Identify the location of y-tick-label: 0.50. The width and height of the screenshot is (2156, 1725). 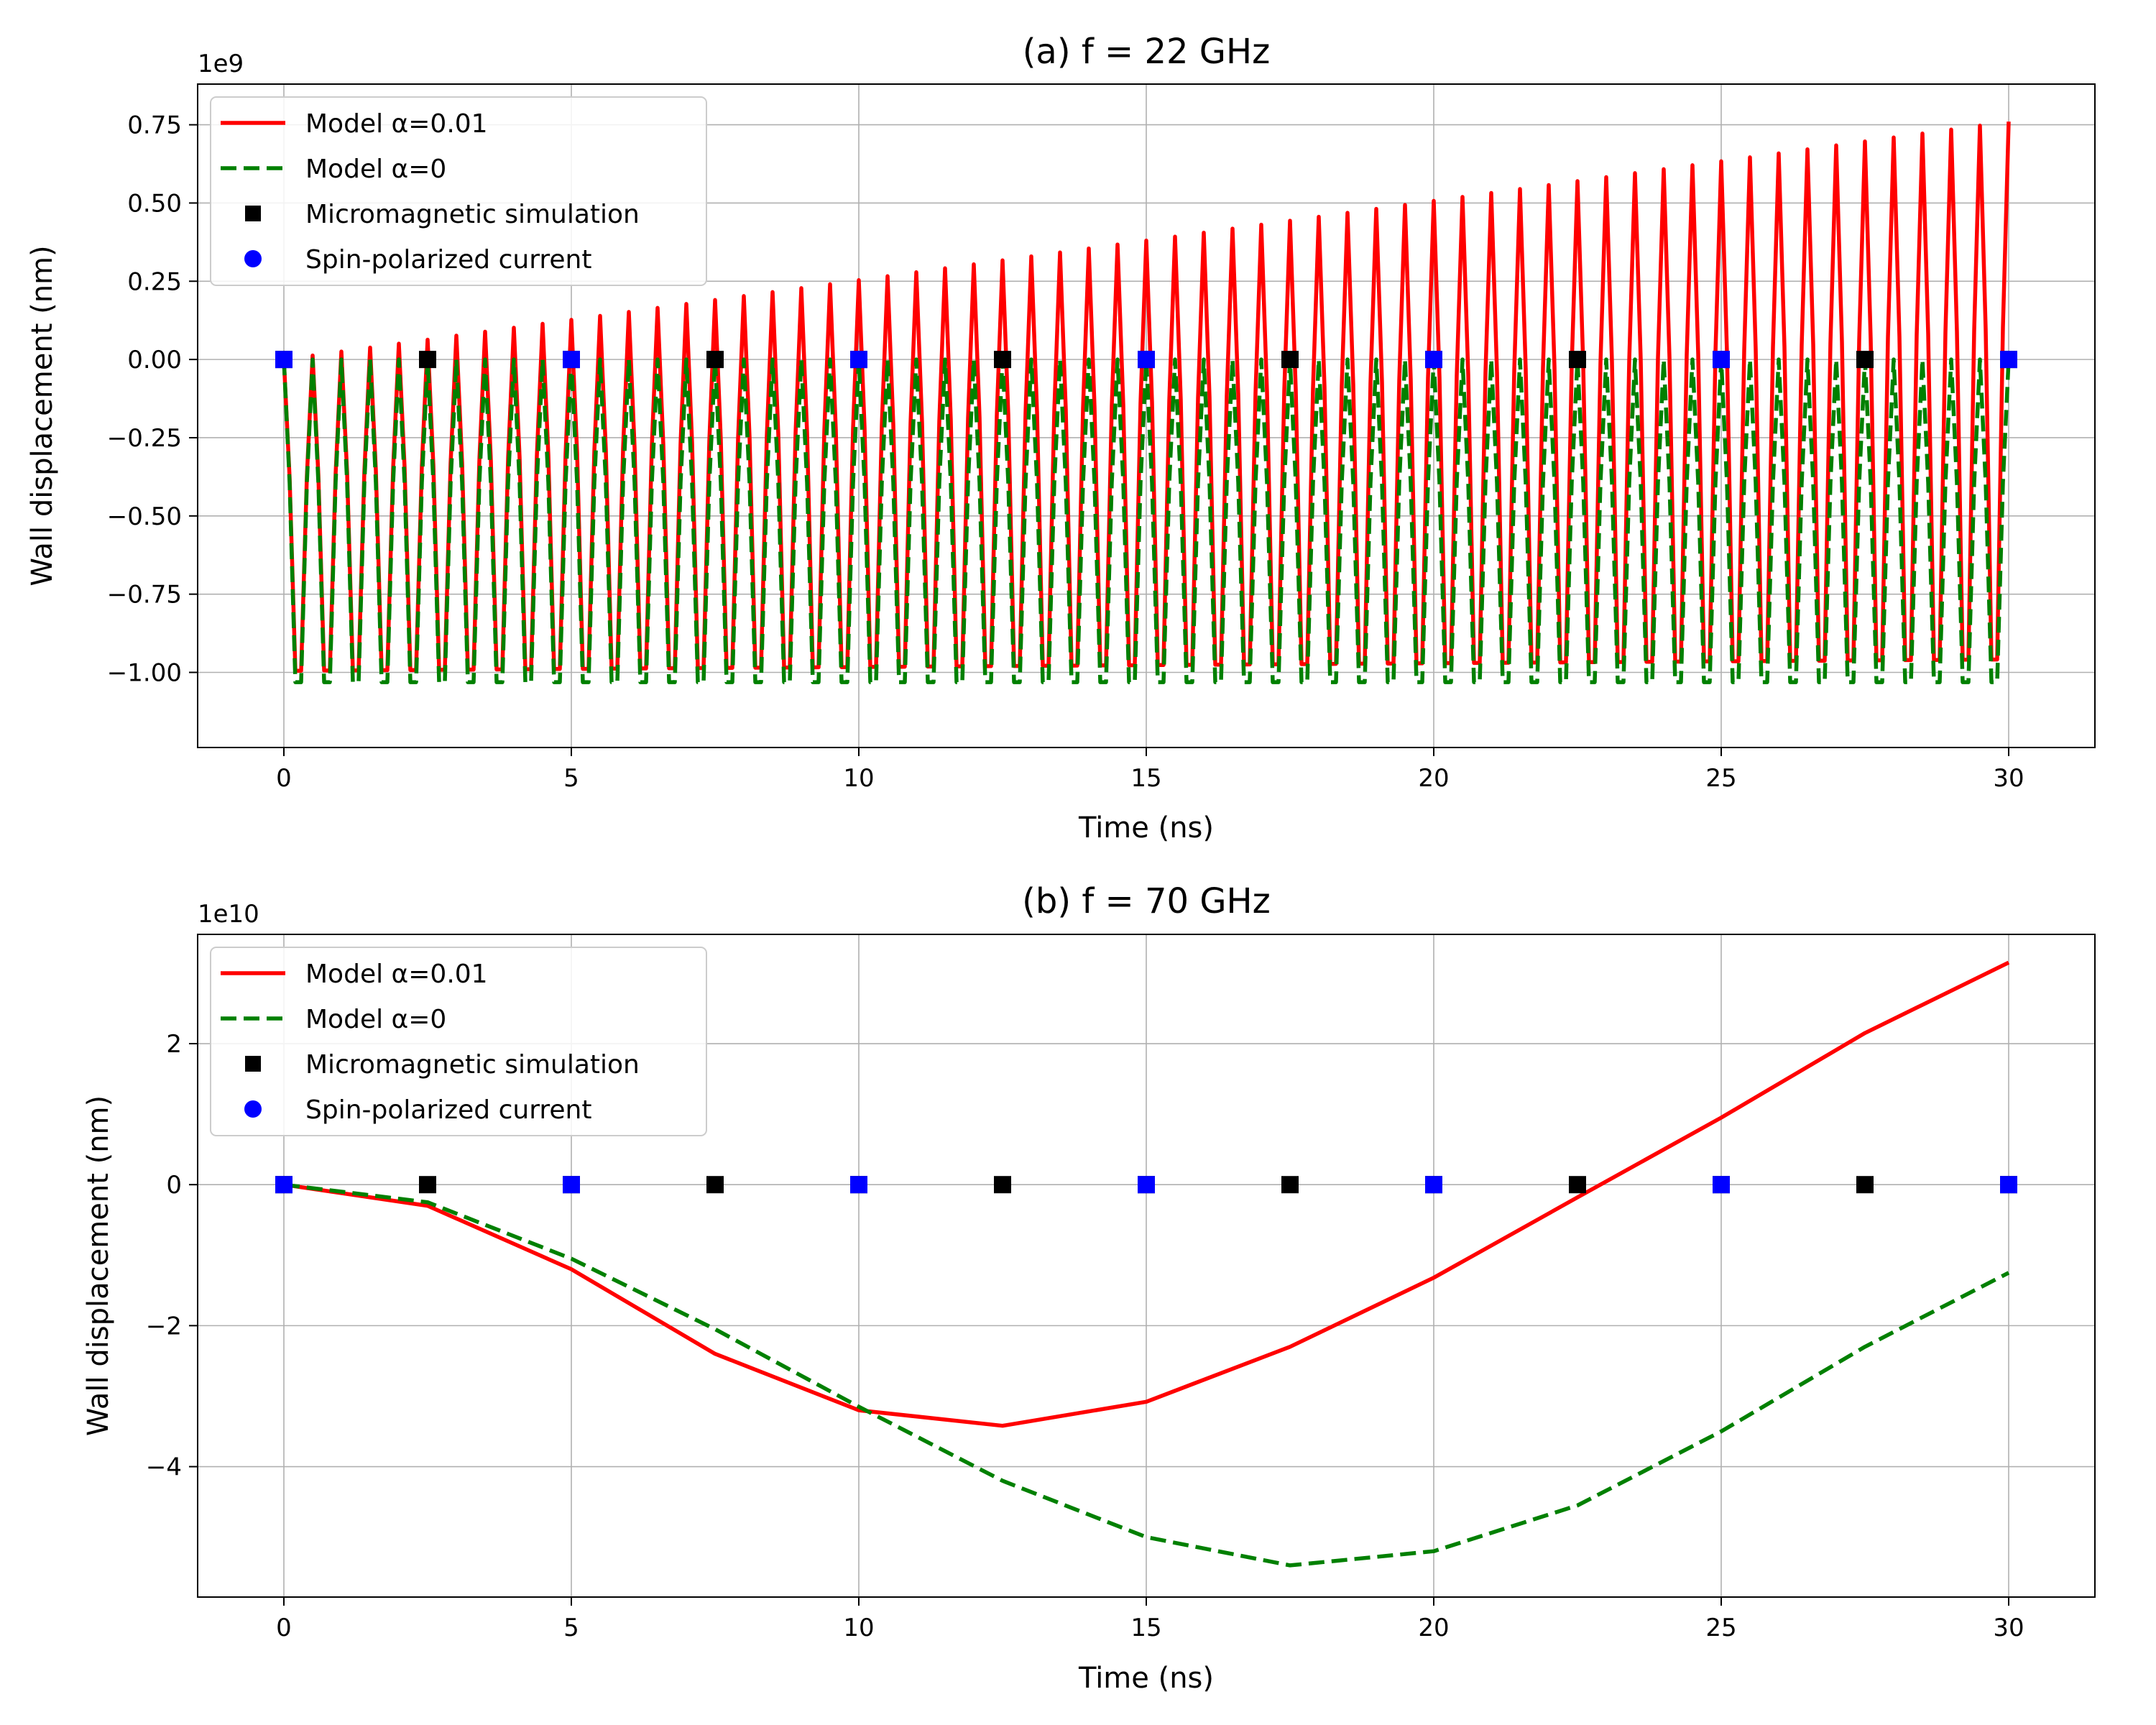
(154, 203).